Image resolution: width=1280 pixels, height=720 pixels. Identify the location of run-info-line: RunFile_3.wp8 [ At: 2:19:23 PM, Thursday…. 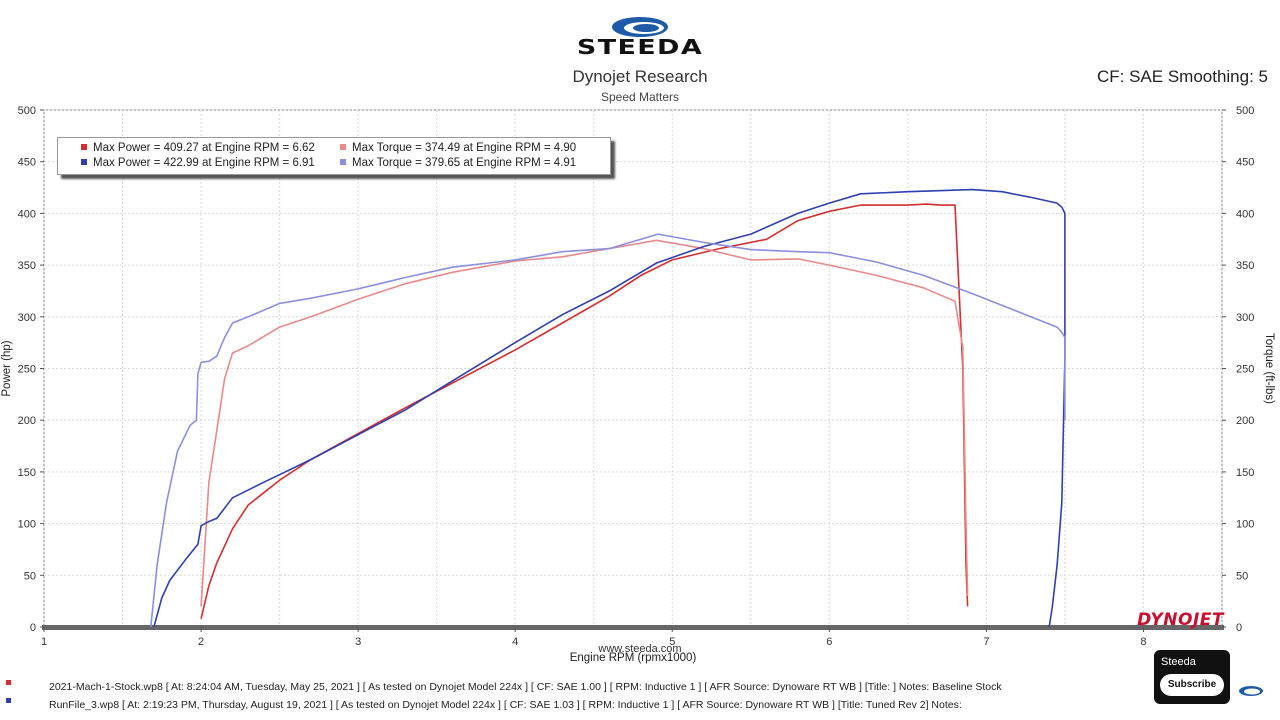
(505, 705).